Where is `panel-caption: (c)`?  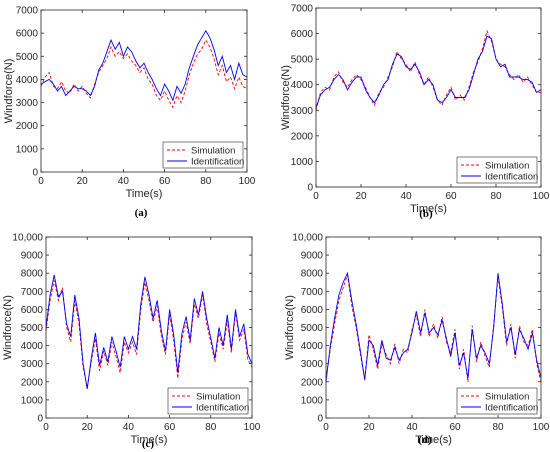
panel-caption: (c) is located at coordinates (148, 444).